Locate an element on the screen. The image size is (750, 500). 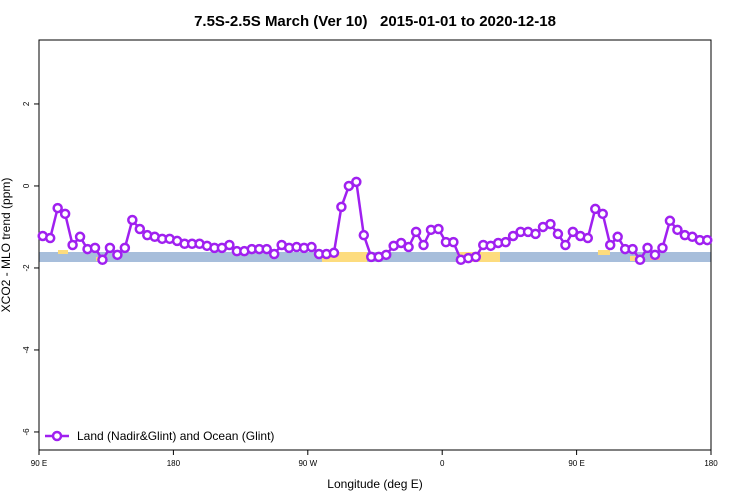
legend-label: Land (Nadir&Glint) and Ocean (Glint) is located at coordinates (175, 436).